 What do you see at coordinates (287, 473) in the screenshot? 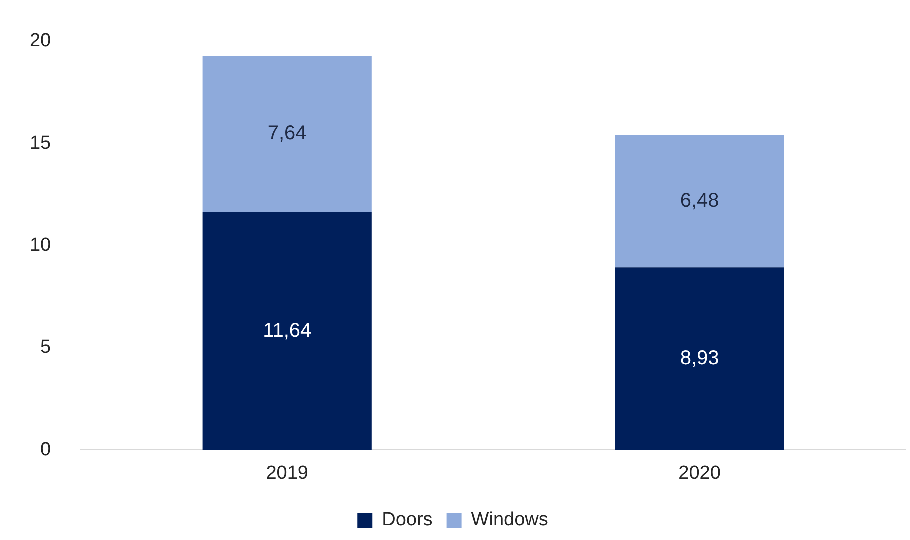
I see `x-tick-label: 2019` at bounding box center [287, 473].